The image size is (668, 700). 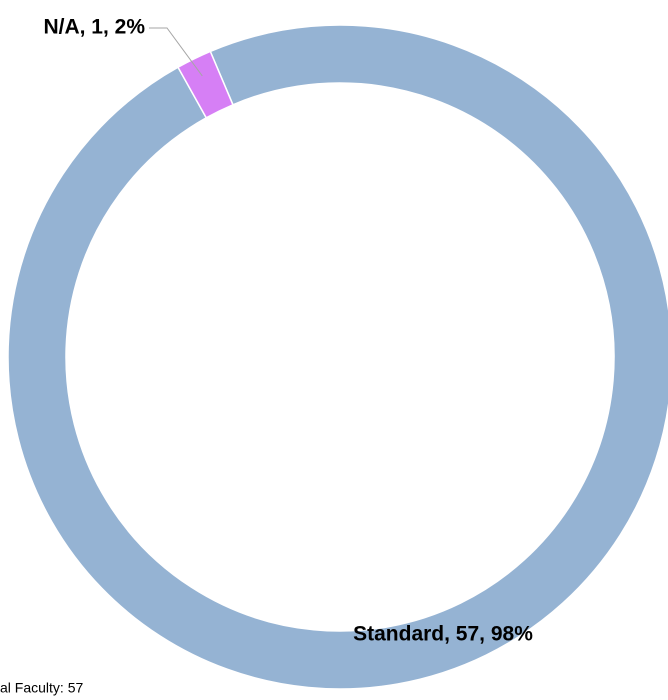 I want to click on leader-line, so click(x=176, y=52).